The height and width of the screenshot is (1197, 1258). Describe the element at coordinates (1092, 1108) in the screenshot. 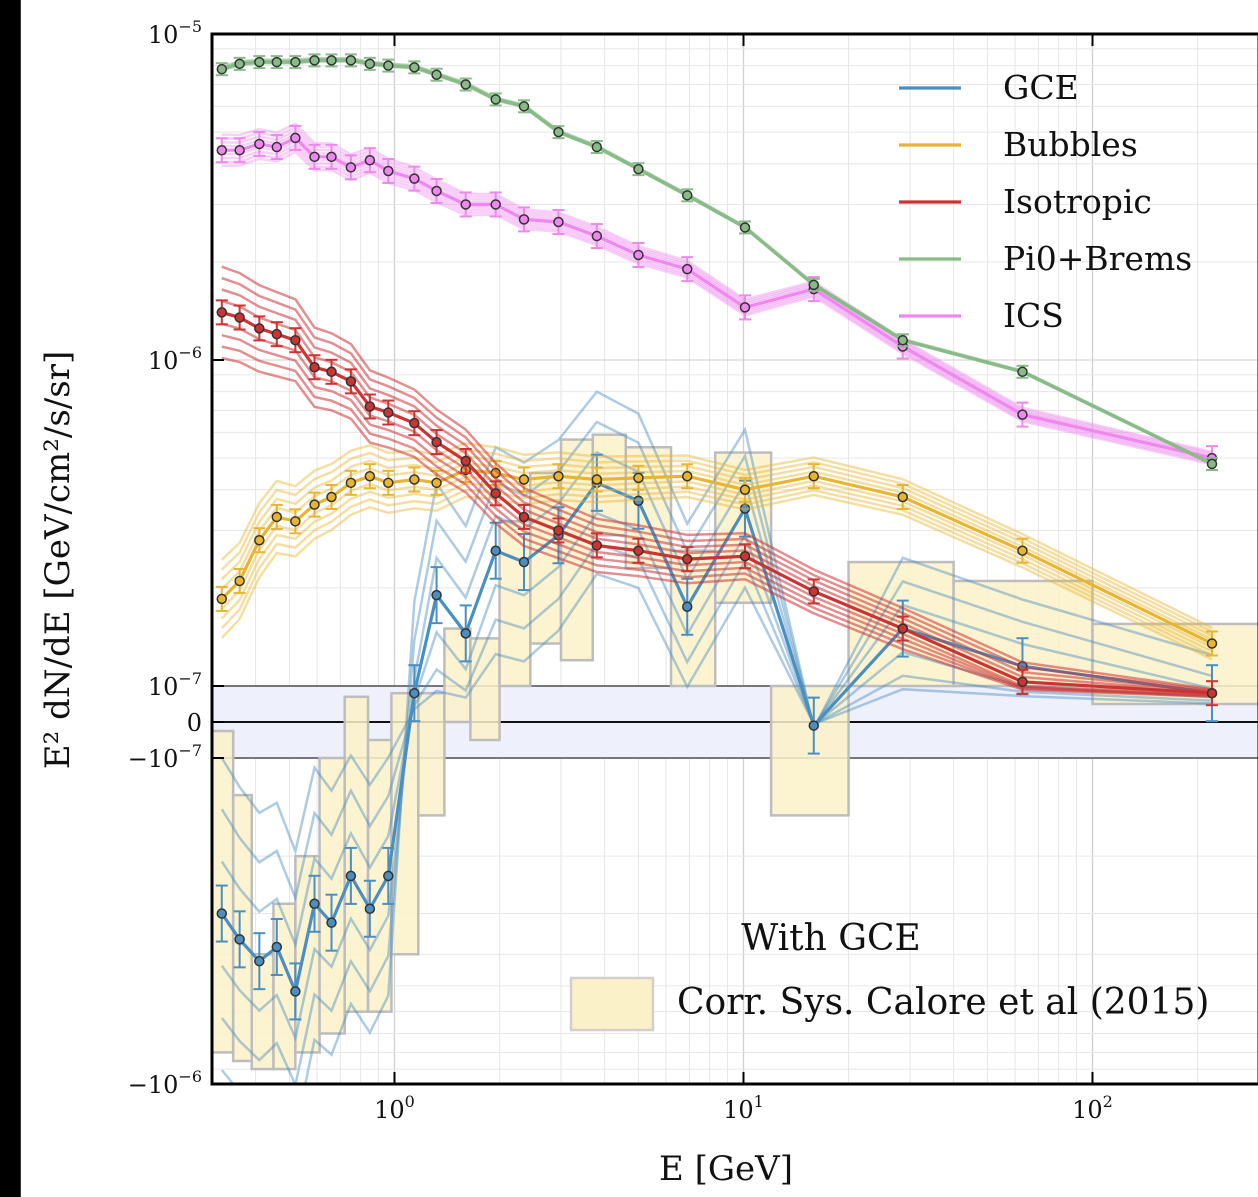

I see `x-tick-label: 10²` at that location.